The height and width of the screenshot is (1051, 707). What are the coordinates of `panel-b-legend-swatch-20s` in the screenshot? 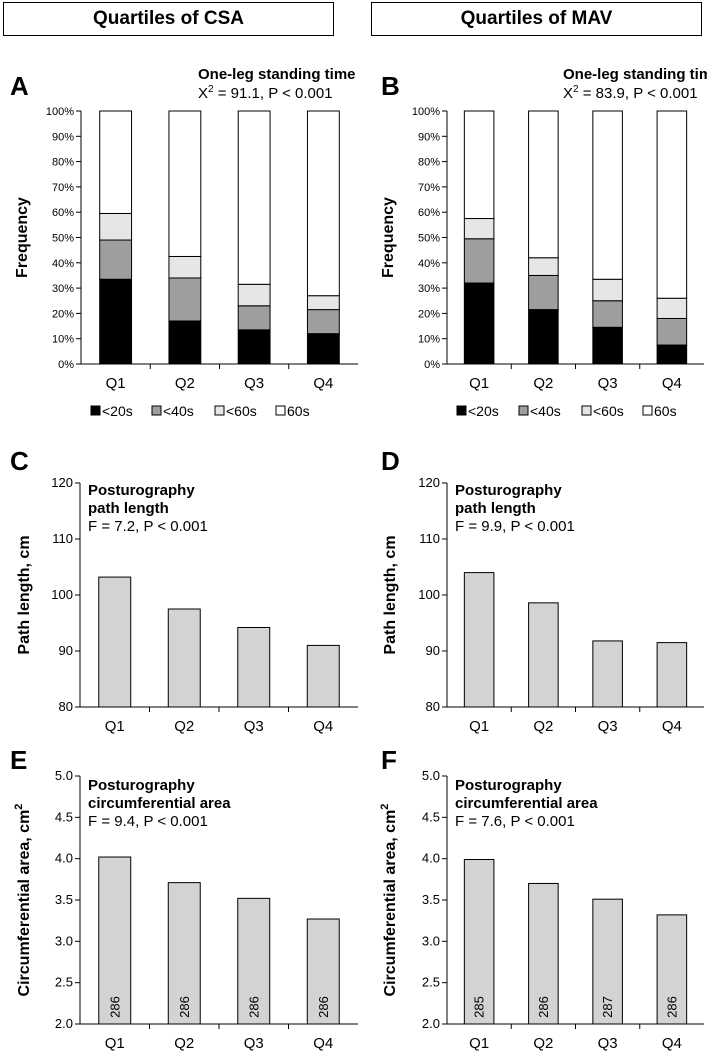 It's located at (461, 410).